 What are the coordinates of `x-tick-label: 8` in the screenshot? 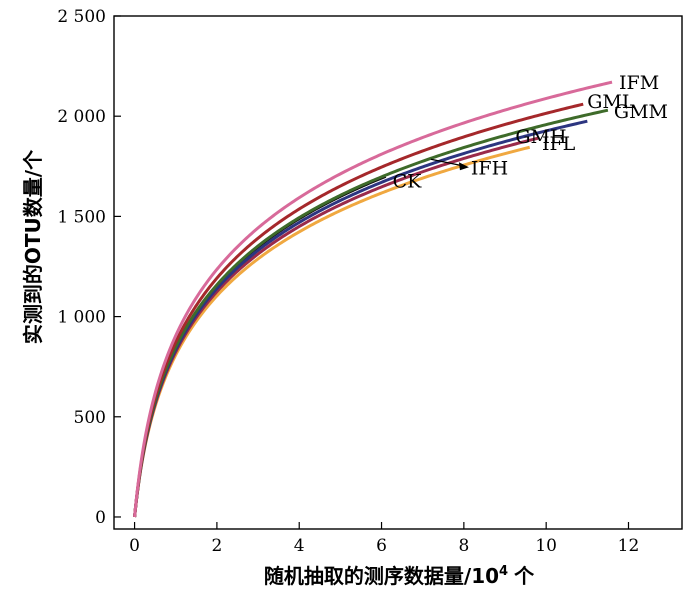 It's located at (463, 546).